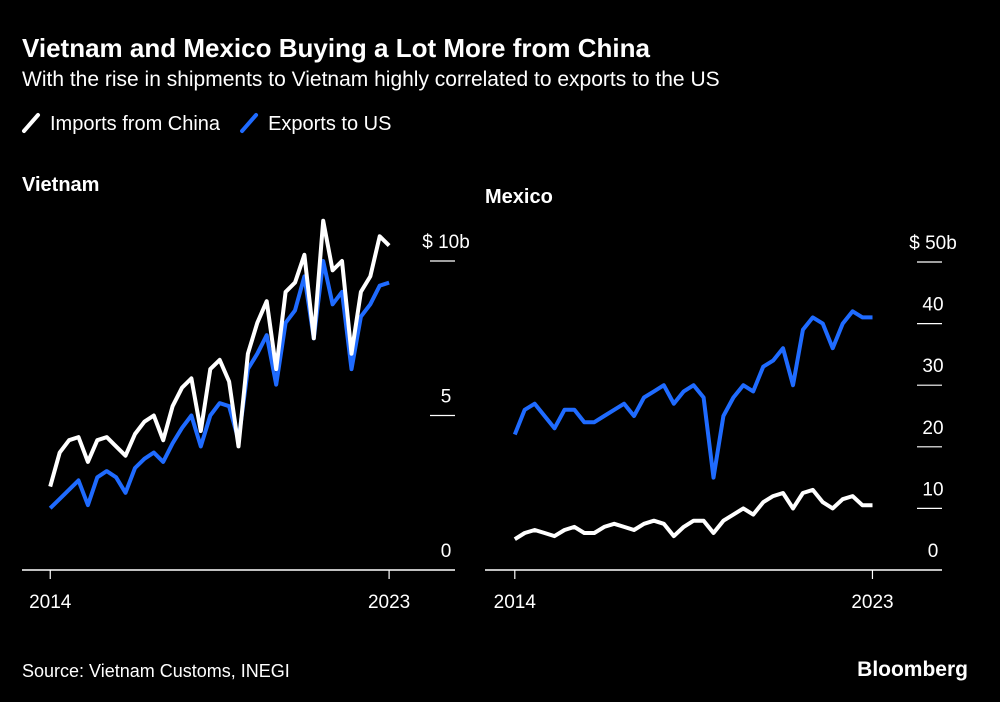 The image size is (1000, 702). What do you see at coordinates (156, 671) in the screenshot?
I see `source: Source: Vietnam Customs, INEGI` at bounding box center [156, 671].